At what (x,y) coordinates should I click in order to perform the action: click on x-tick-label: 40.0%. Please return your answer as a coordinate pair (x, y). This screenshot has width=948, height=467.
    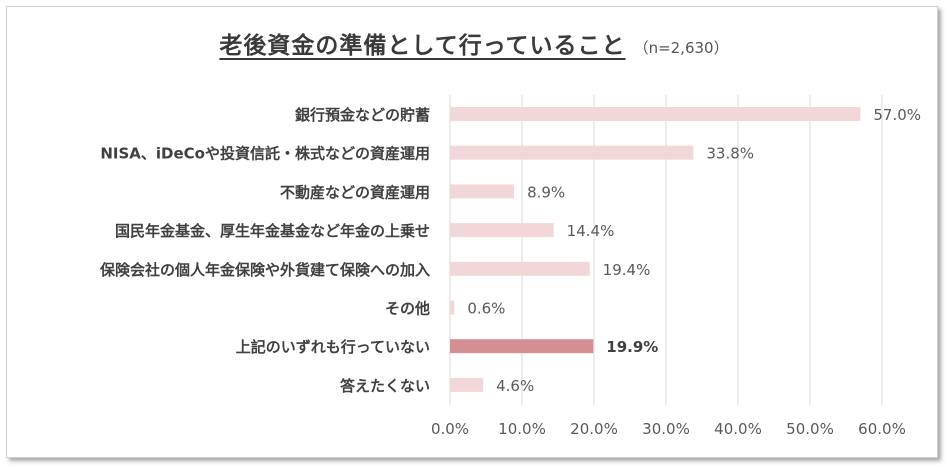
    Looking at the image, I should click on (738, 429).